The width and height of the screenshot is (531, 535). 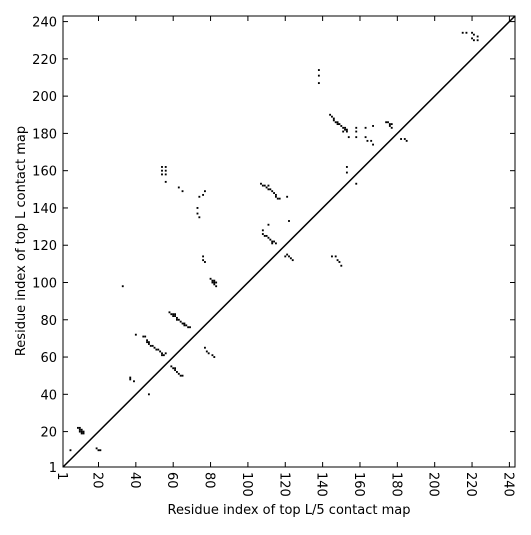 What do you see at coordinates (289, 510) in the screenshot?
I see `x-axis-label: Residue index of top L/5 contact map` at bounding box center [289, 510].